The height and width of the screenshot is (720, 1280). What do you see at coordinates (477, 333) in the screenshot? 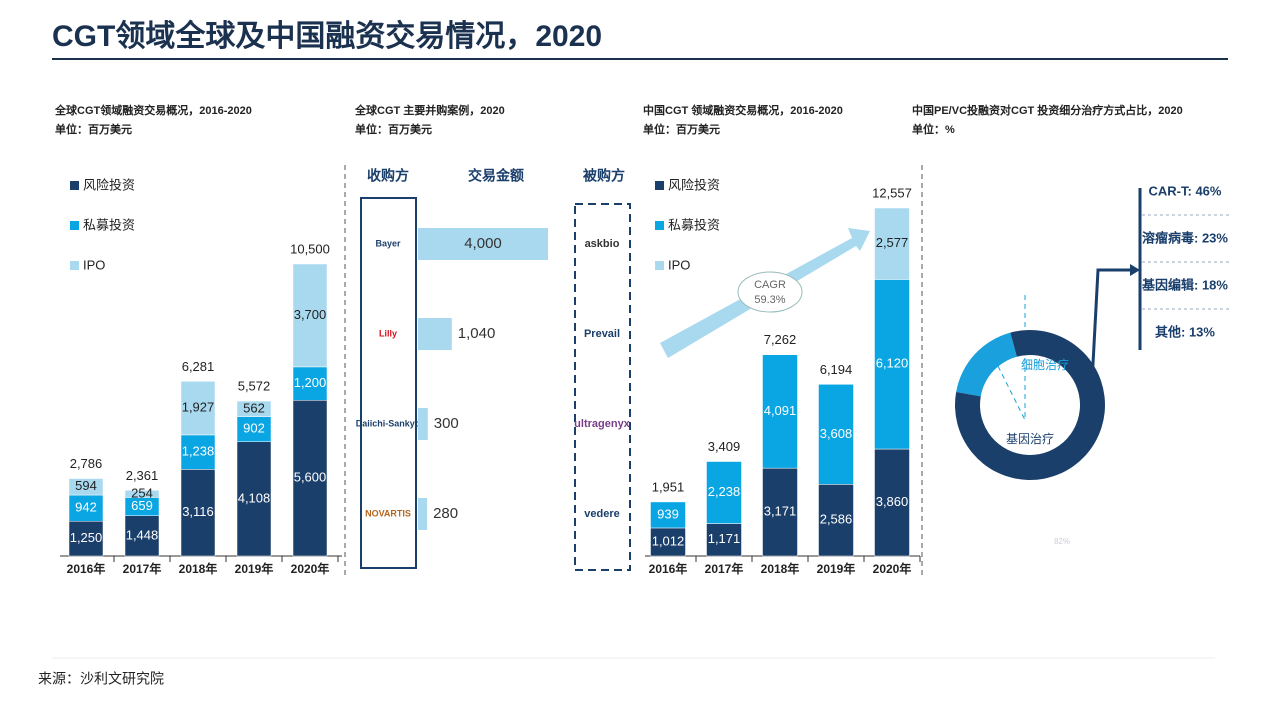
I see `value-label: 1,040` at bounding box center [477, 333].